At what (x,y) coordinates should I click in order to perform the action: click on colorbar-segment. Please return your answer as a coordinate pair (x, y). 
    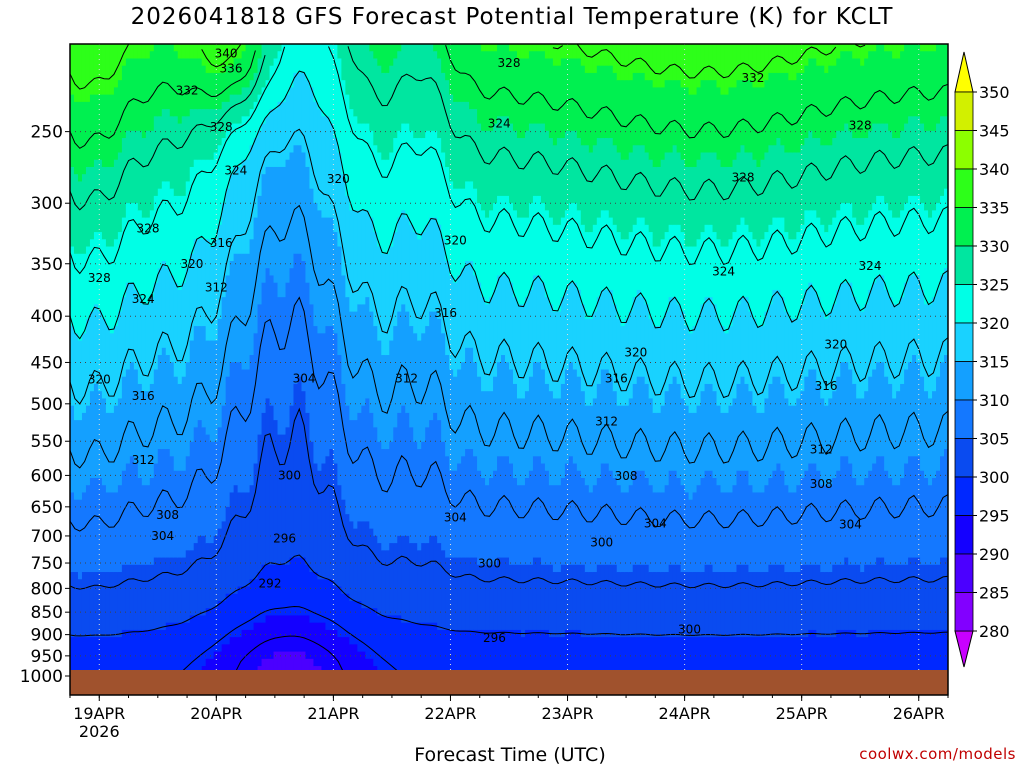
    Looking at the image, I should click on (964, 342).